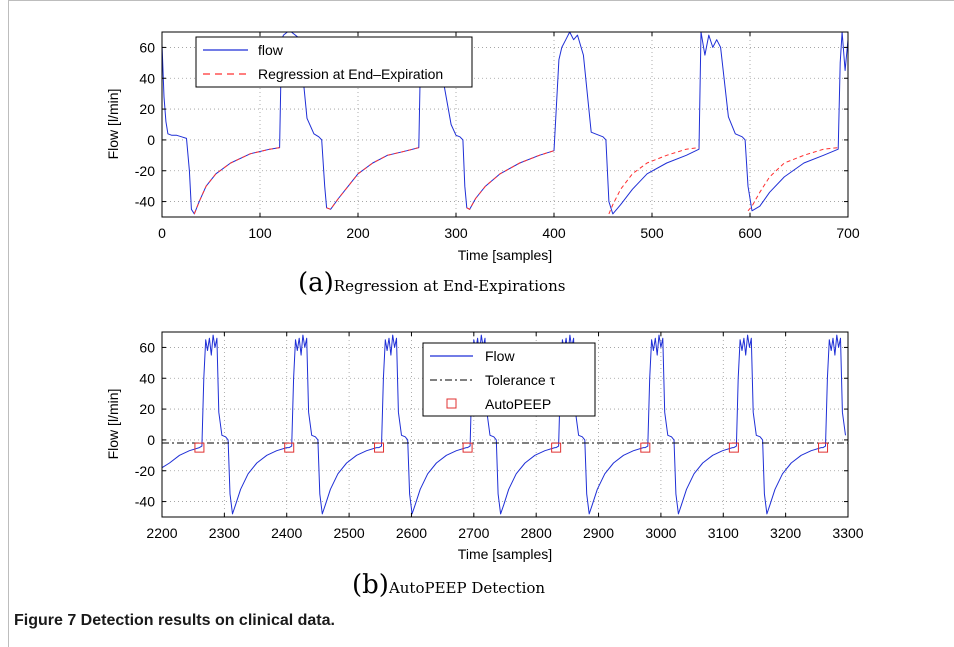 The width and height of the screenshot is (954, 647). What do you see at coordinates (286, 533) in the screenshot?
I see `b-xtick-label-2: 2400` at bounding box center [286, 533].